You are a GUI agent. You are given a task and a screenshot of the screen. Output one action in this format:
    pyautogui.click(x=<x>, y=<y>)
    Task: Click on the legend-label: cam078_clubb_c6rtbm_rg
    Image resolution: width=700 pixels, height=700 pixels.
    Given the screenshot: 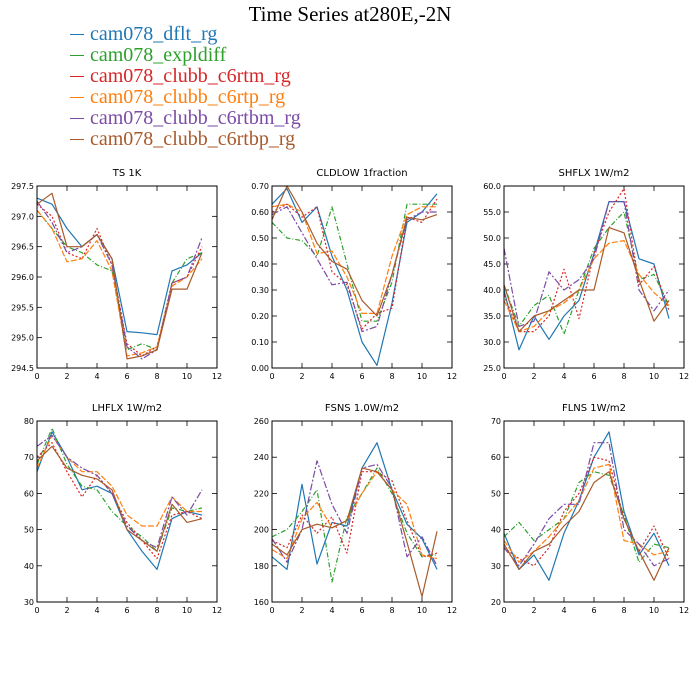 What is the action you would take?
    pyautogui.click(x=195, y=118)
    